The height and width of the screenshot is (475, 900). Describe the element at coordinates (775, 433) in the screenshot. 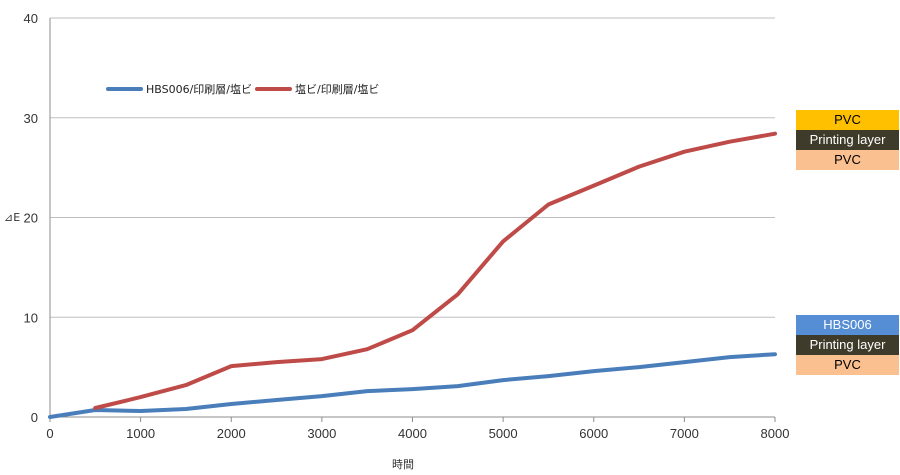

I see `x-tick-label: 8000` at that location.